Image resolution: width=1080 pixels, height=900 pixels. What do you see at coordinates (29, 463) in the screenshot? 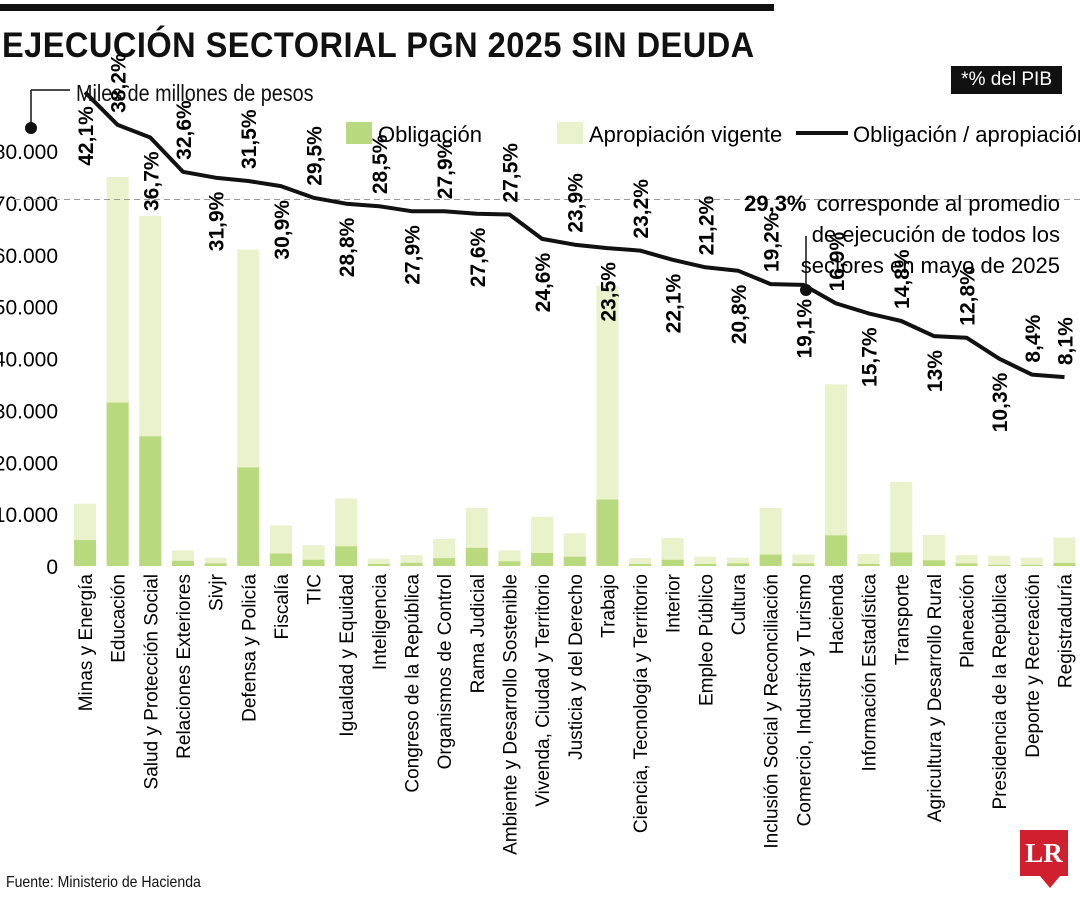
I see `y-tick-label: 20.000` at bounding box center [29, 463].